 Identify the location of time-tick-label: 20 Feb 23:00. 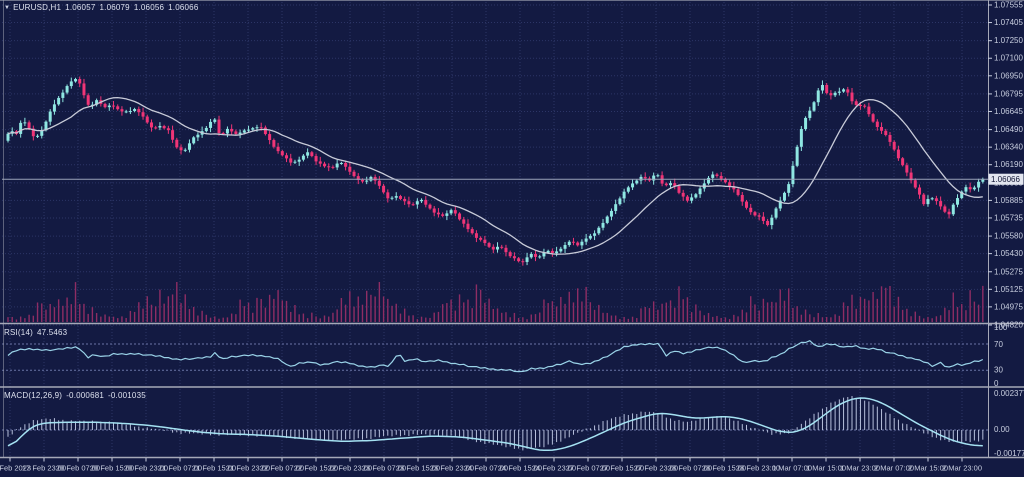
(146, 468).